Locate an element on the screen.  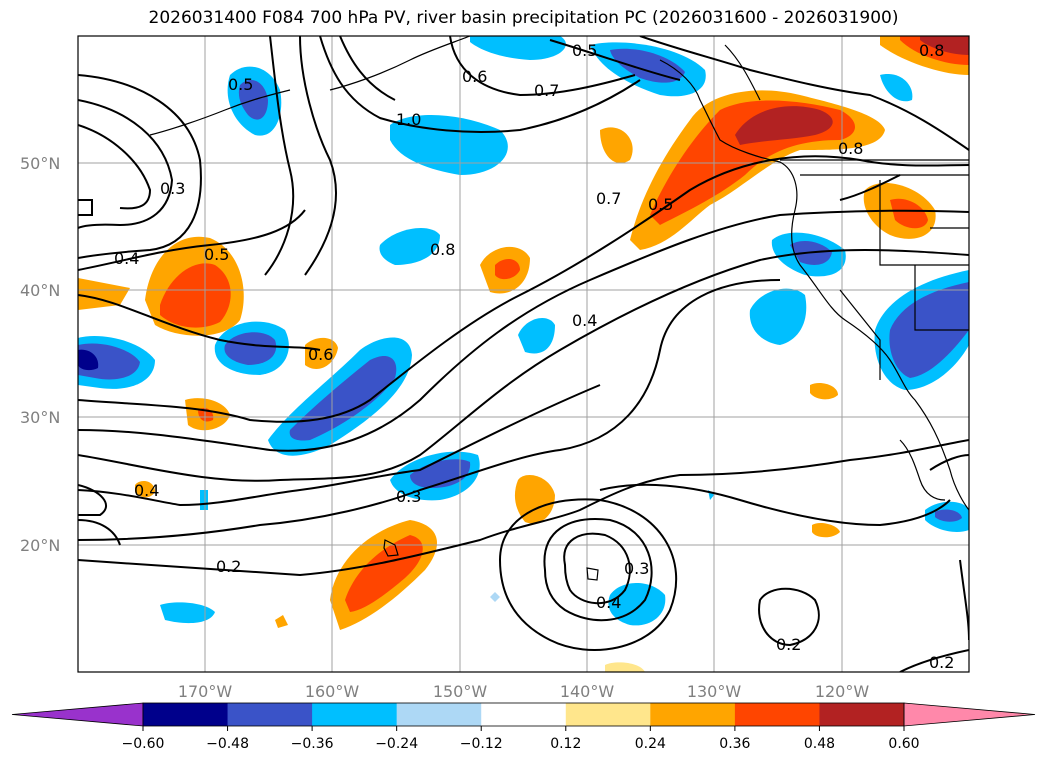
colorbar-tick-label: 0.12 is located at coordinates (565, 744).